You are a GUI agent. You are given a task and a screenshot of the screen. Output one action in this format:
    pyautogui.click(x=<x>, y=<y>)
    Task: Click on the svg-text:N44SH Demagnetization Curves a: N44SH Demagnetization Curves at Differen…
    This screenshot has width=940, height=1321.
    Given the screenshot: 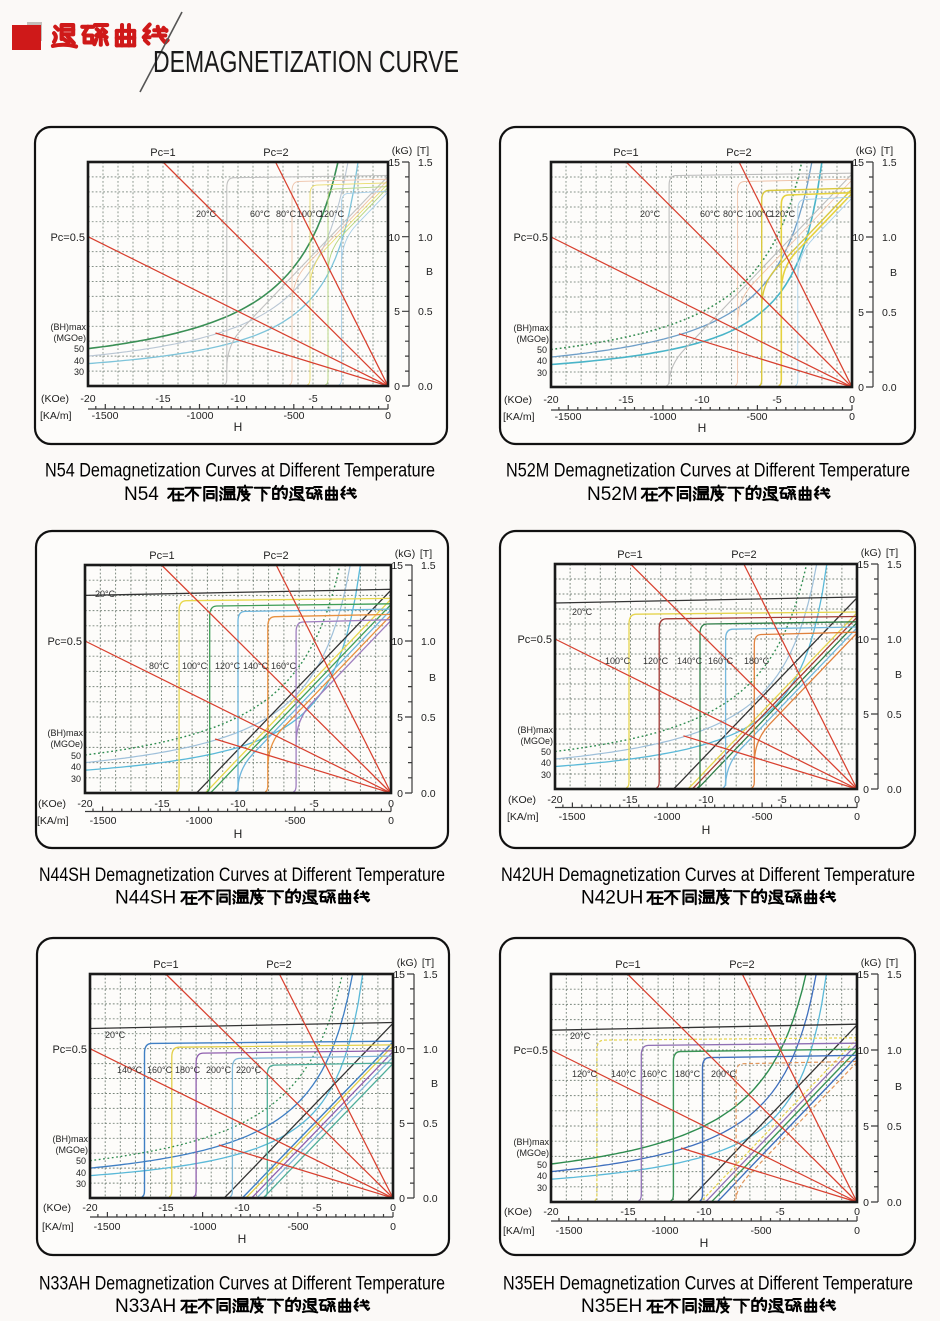 What is the action you would take?
    pyautogui.click(x=242, y=875)
    